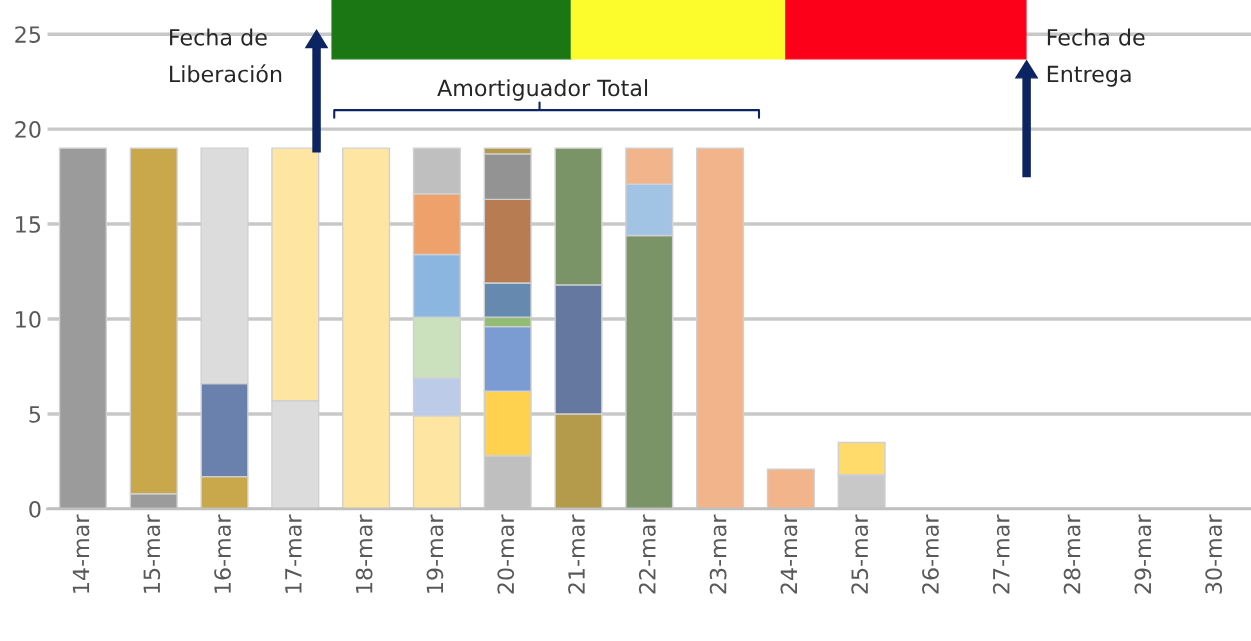 This screenshot has width=1251, height=641. I want to click on y-tick-label: 5, so click(35, 414).